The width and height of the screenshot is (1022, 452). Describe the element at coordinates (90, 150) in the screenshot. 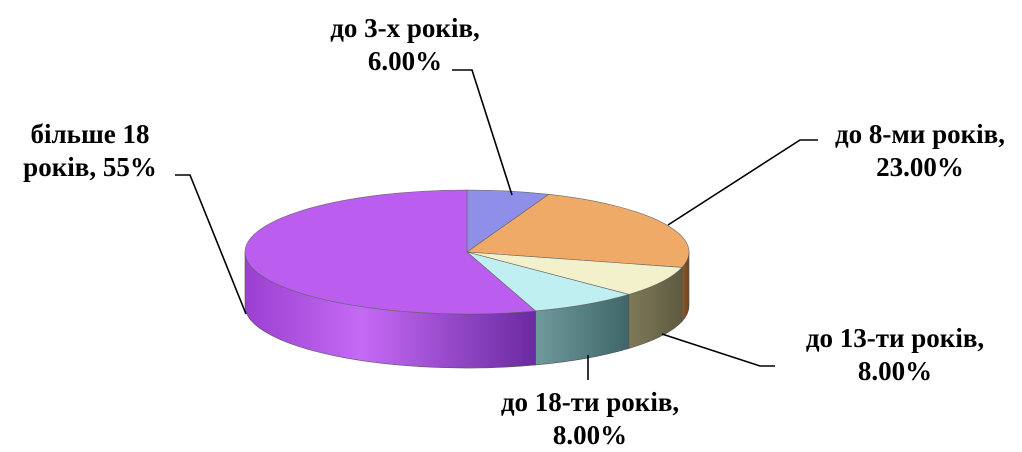

I see `slice-label-4: більше 18 років, 55%` at that location.